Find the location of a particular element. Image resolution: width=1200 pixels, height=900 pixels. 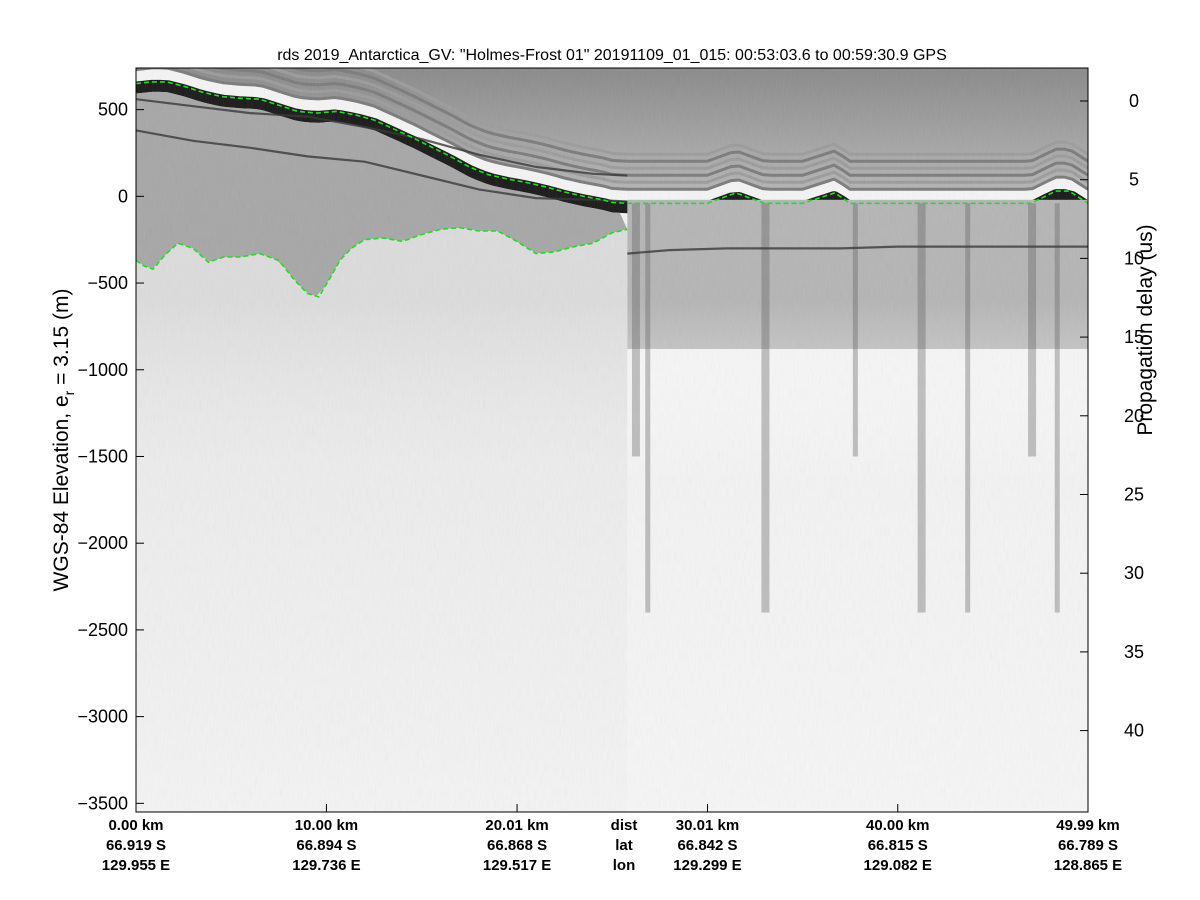

right-tick-label: 40 is located at coordinates (1134, 731).